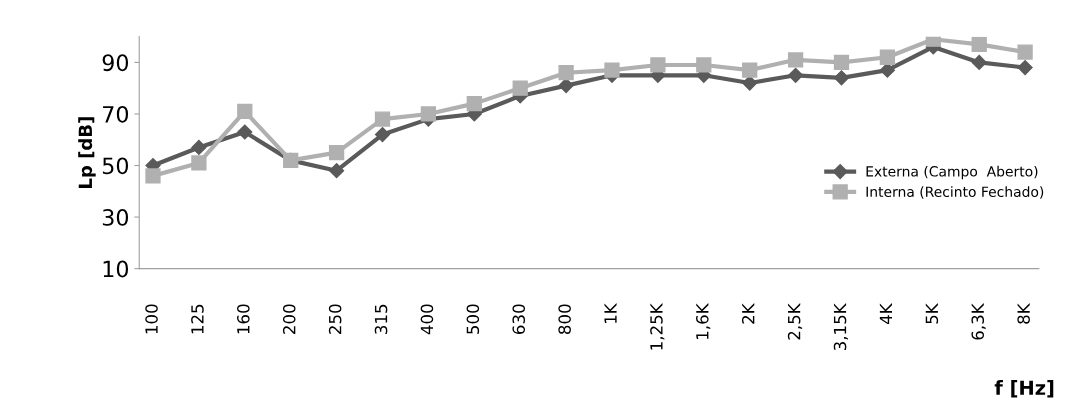 The width and height of the screenshot is (1071, 407). What do you see at coordinates (978, 321) in the screenshot?
I see `x-tick-label: 6,3K` at bounding box center [978, 321].